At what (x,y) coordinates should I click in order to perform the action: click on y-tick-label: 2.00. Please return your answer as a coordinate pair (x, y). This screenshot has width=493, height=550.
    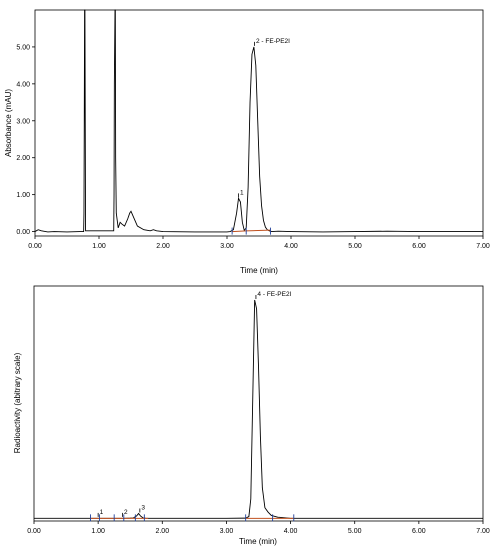
    Looking at the image, I should click on (23, 158).